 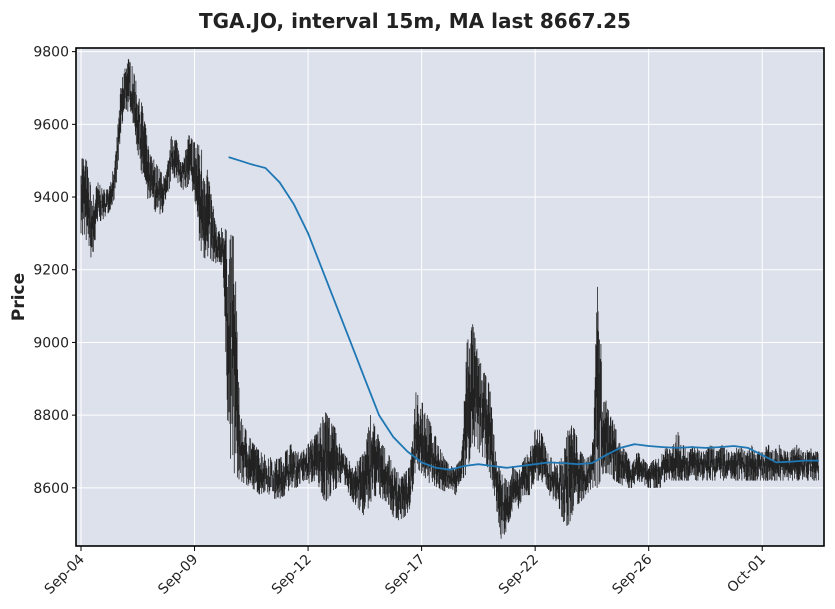 I want to click on y-tick-label: 9600, so click(x=51, y=125).